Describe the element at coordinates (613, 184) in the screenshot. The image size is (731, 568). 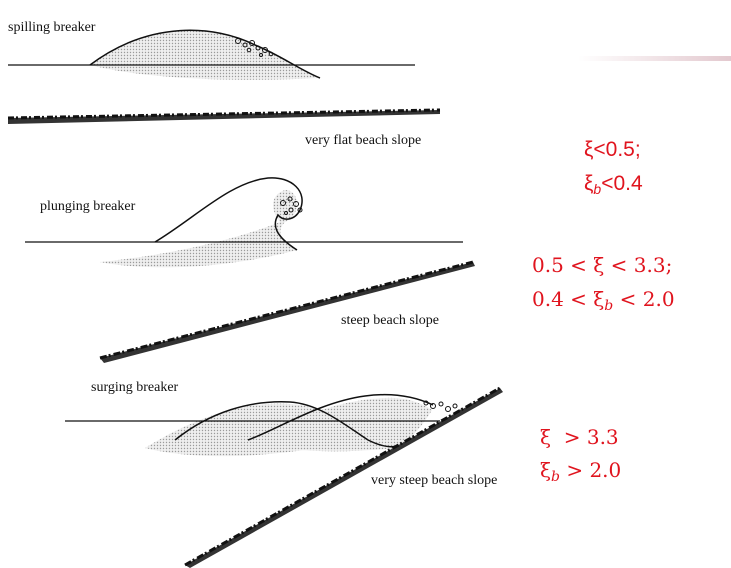
I see `spilling-condition-xib: ξb<0.4` at that location.